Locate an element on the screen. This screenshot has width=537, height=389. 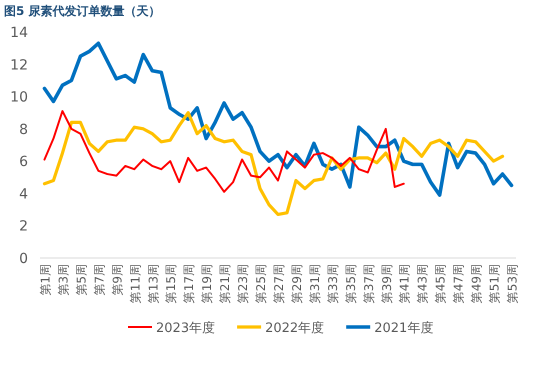
x-tick-label: 第49周 is located at coordinates (477, 284).